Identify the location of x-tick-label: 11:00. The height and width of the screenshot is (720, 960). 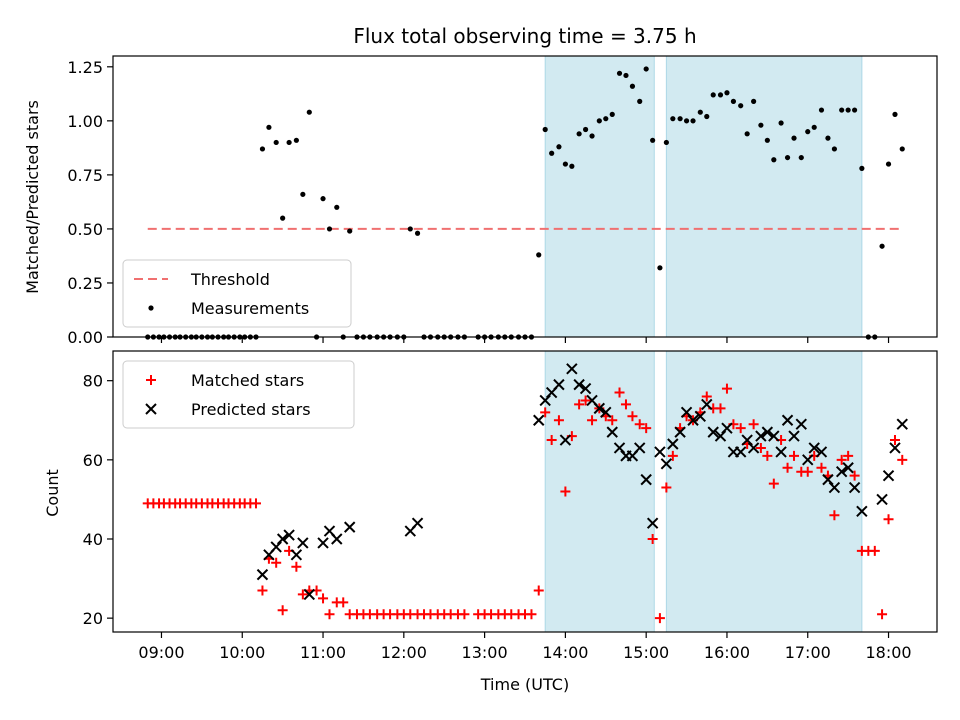
(323, 652).